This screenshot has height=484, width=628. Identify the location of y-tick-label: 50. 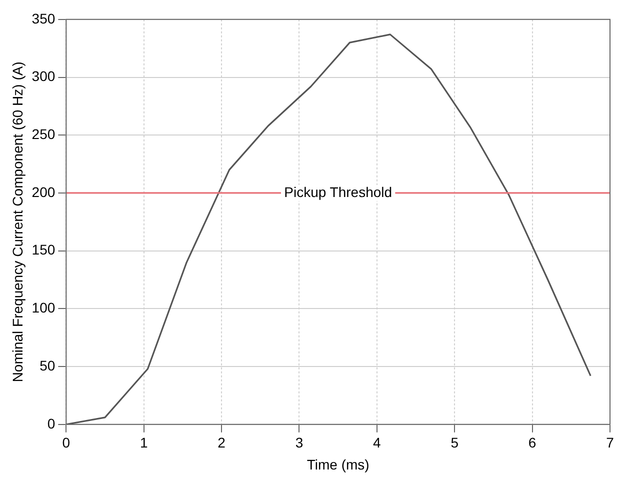
(48, 365).